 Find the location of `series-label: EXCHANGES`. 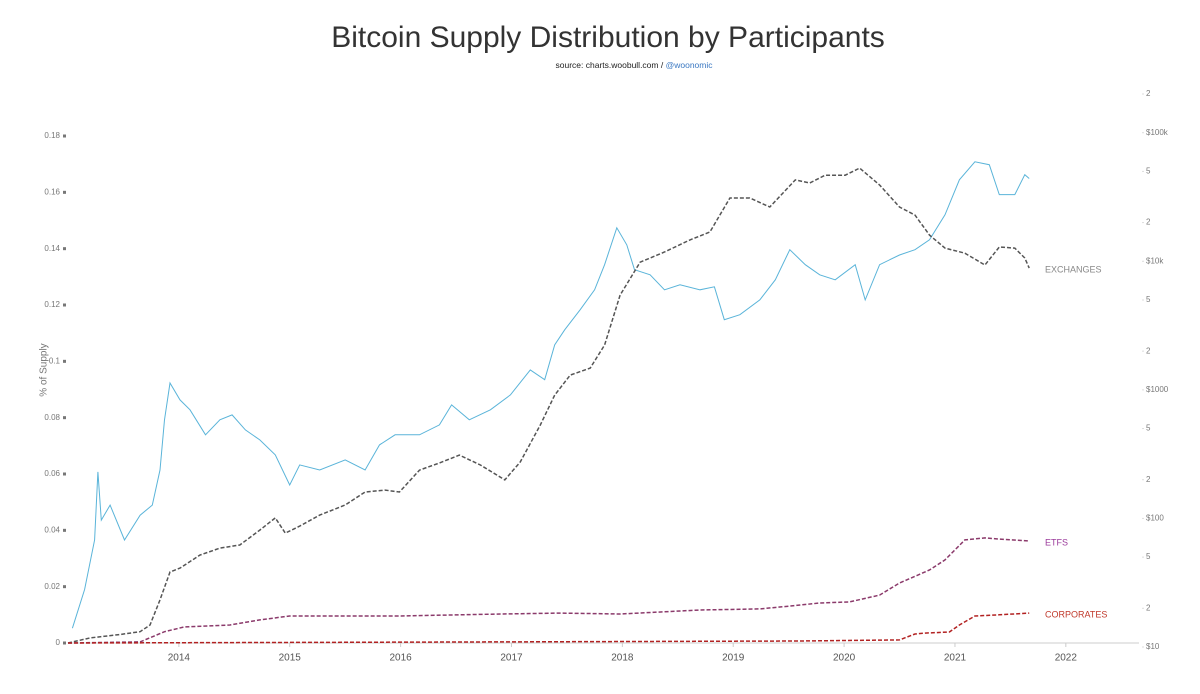

series-label: EXCHANGES is located at coordinates (1073, 269).